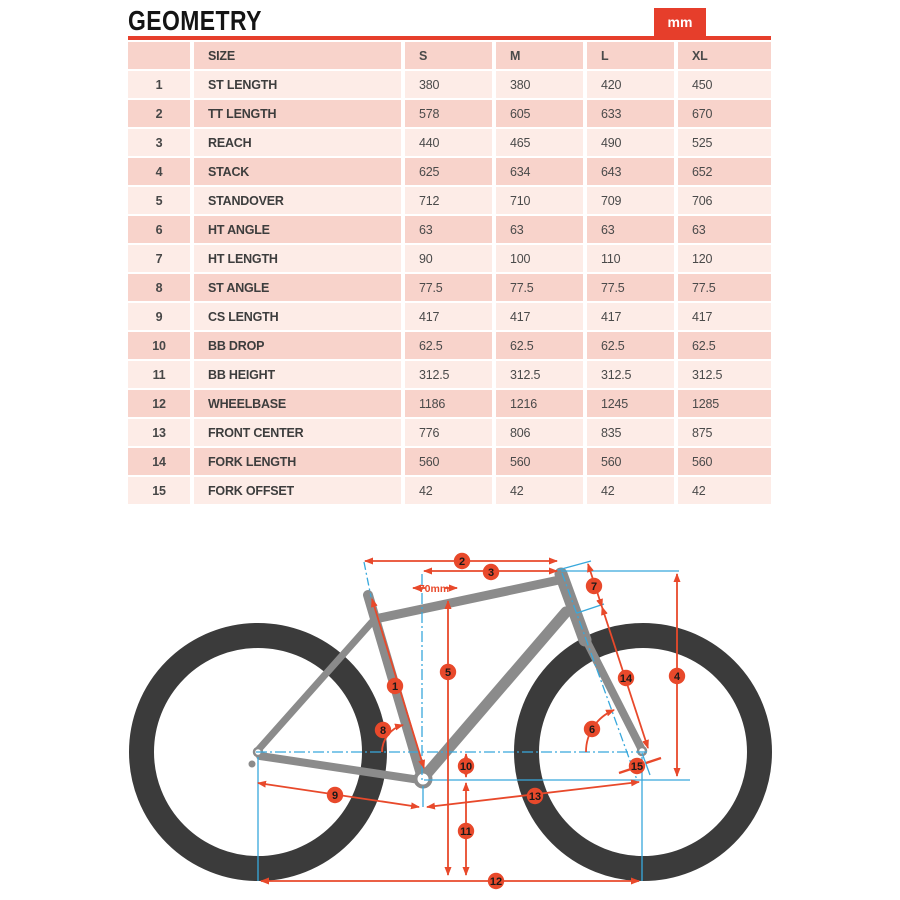 The image size is (900, 900). Describe the element at coordinates (448, 345) in the screenshot. I see `row-value-s: 62.5` at that location.